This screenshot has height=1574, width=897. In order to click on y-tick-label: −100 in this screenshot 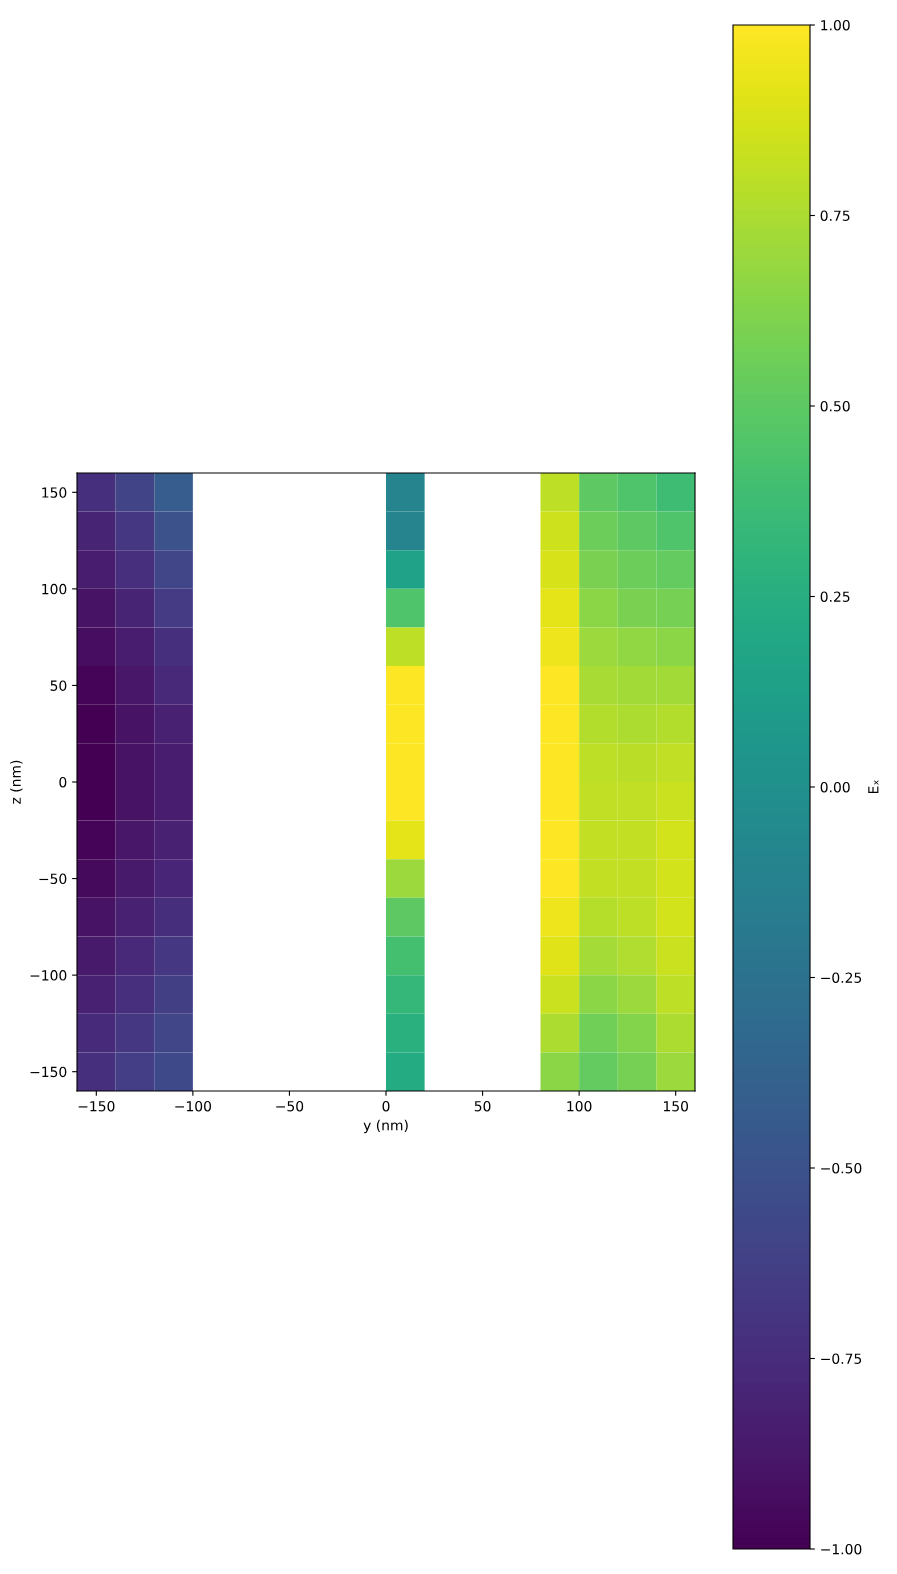, I will do `click(48, 975)`.